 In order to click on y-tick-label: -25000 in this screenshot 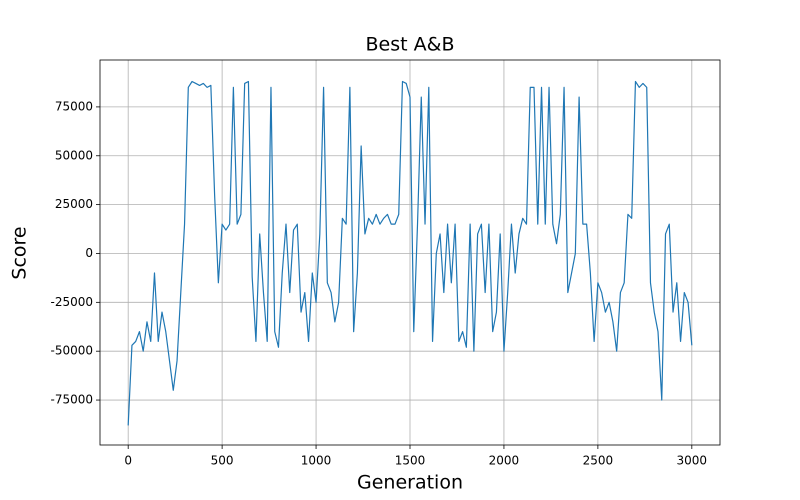, I will do `click(71, 302)`.